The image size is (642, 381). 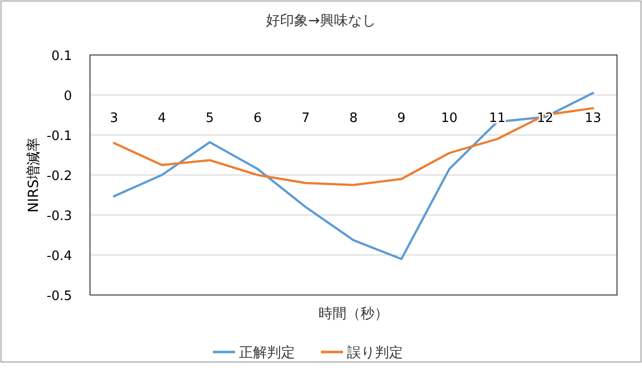 What do you see at coordinates (210, 118) in the screenshot?
I see `x-tick-label: 5` at bounding box center [210, 118].